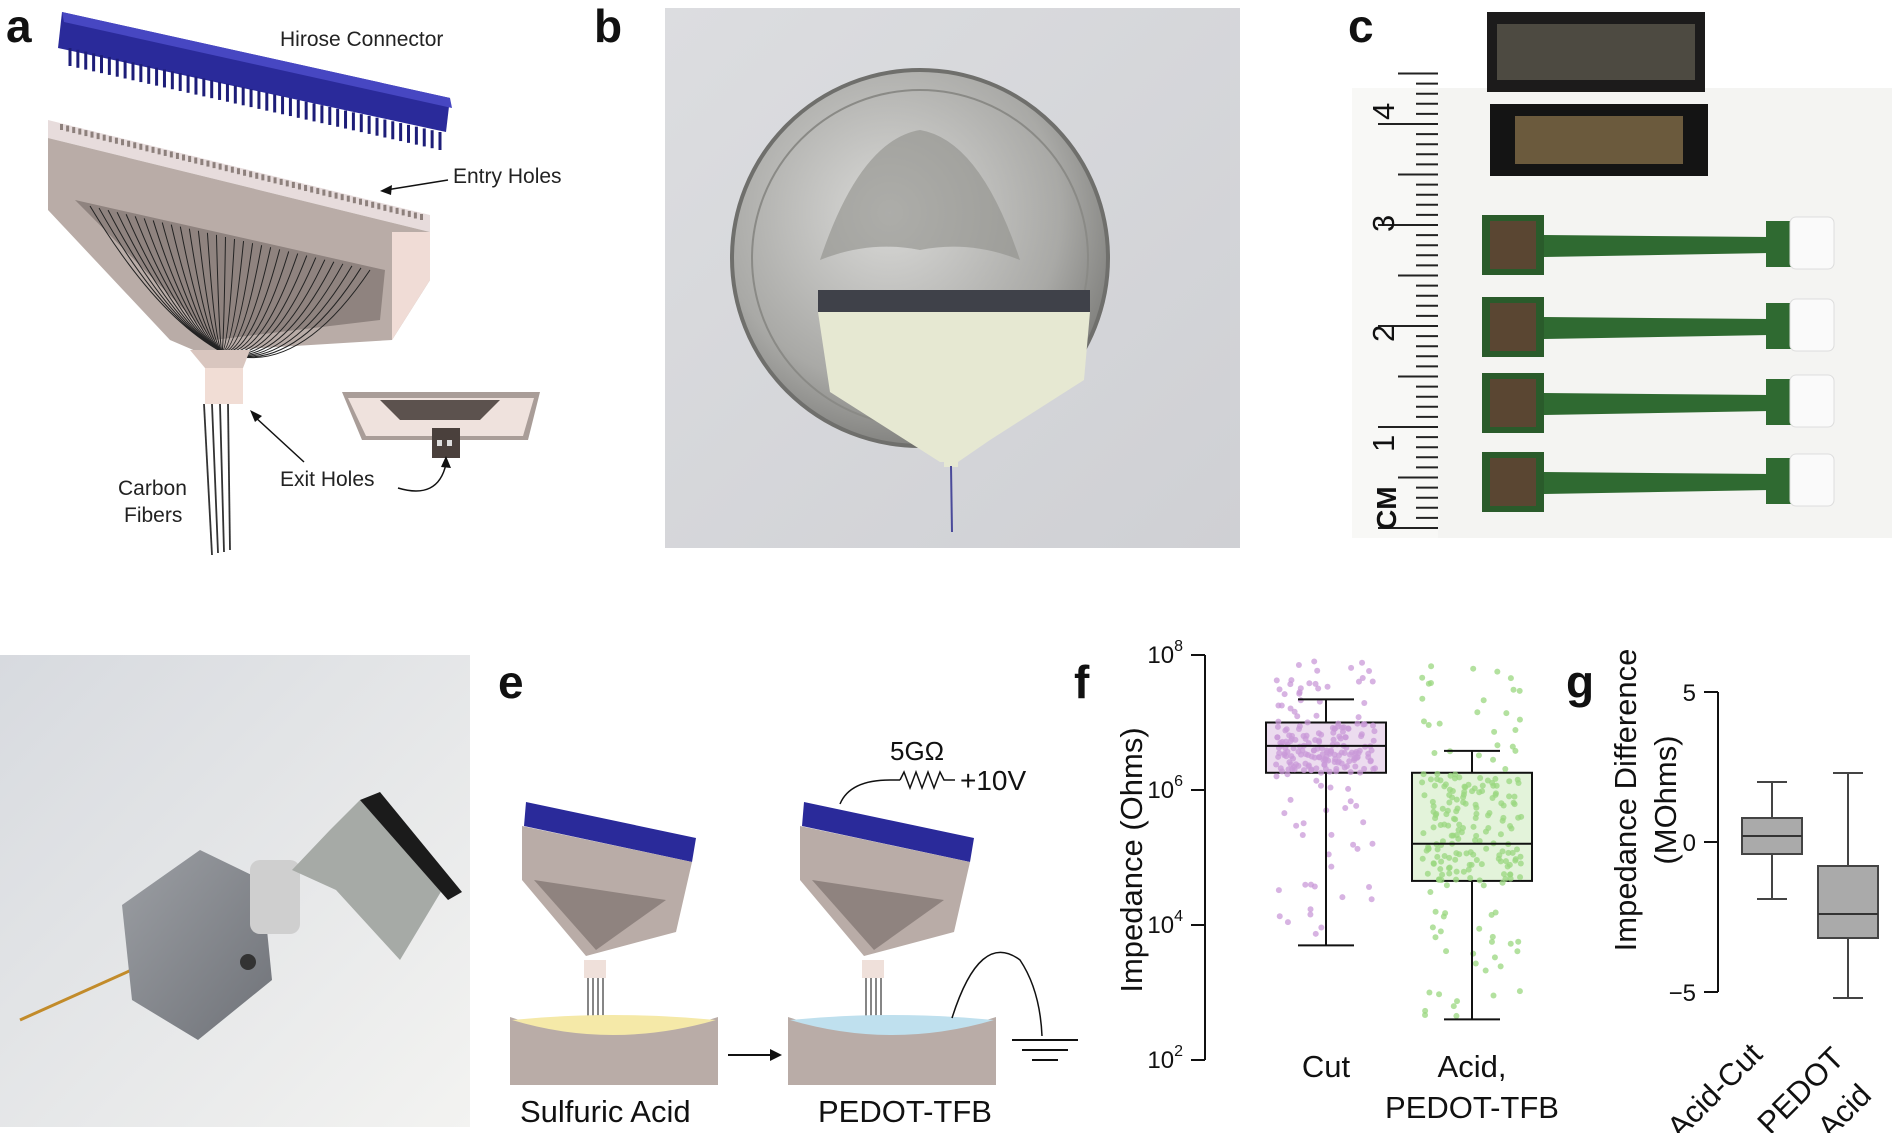 The height and width of the screenshot is (1133, 1892). I want to click on panel-d: d, so click(235, 891).